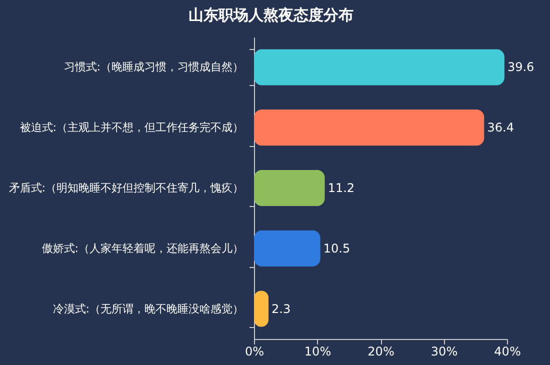 The width and height of the screenshot is (550, 365). I want to click on data-label: 2.3, so click(281, 309).